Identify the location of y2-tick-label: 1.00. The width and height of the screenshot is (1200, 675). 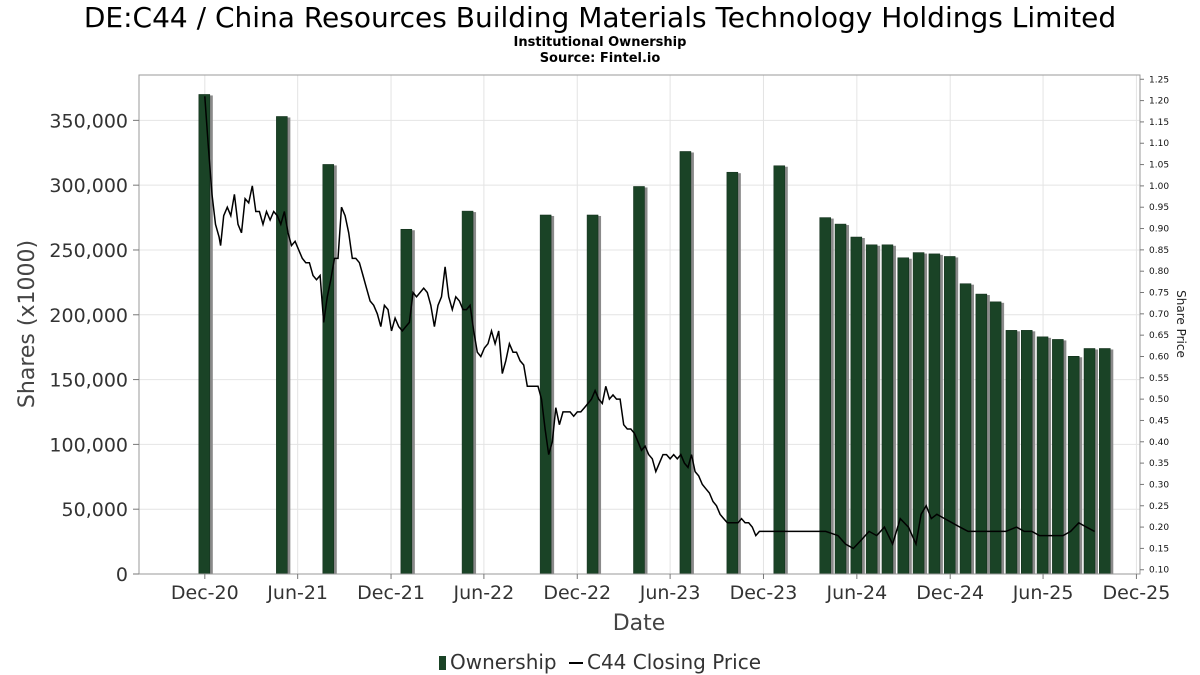
(1159, 187).